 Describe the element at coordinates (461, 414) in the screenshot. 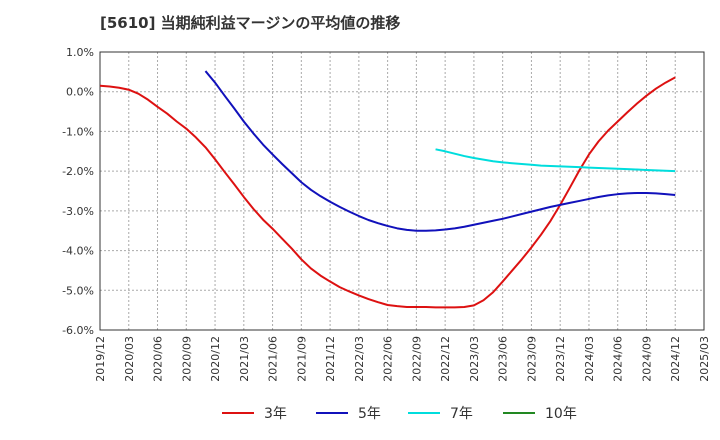

I see `legend-label-2: 7年` at that location.